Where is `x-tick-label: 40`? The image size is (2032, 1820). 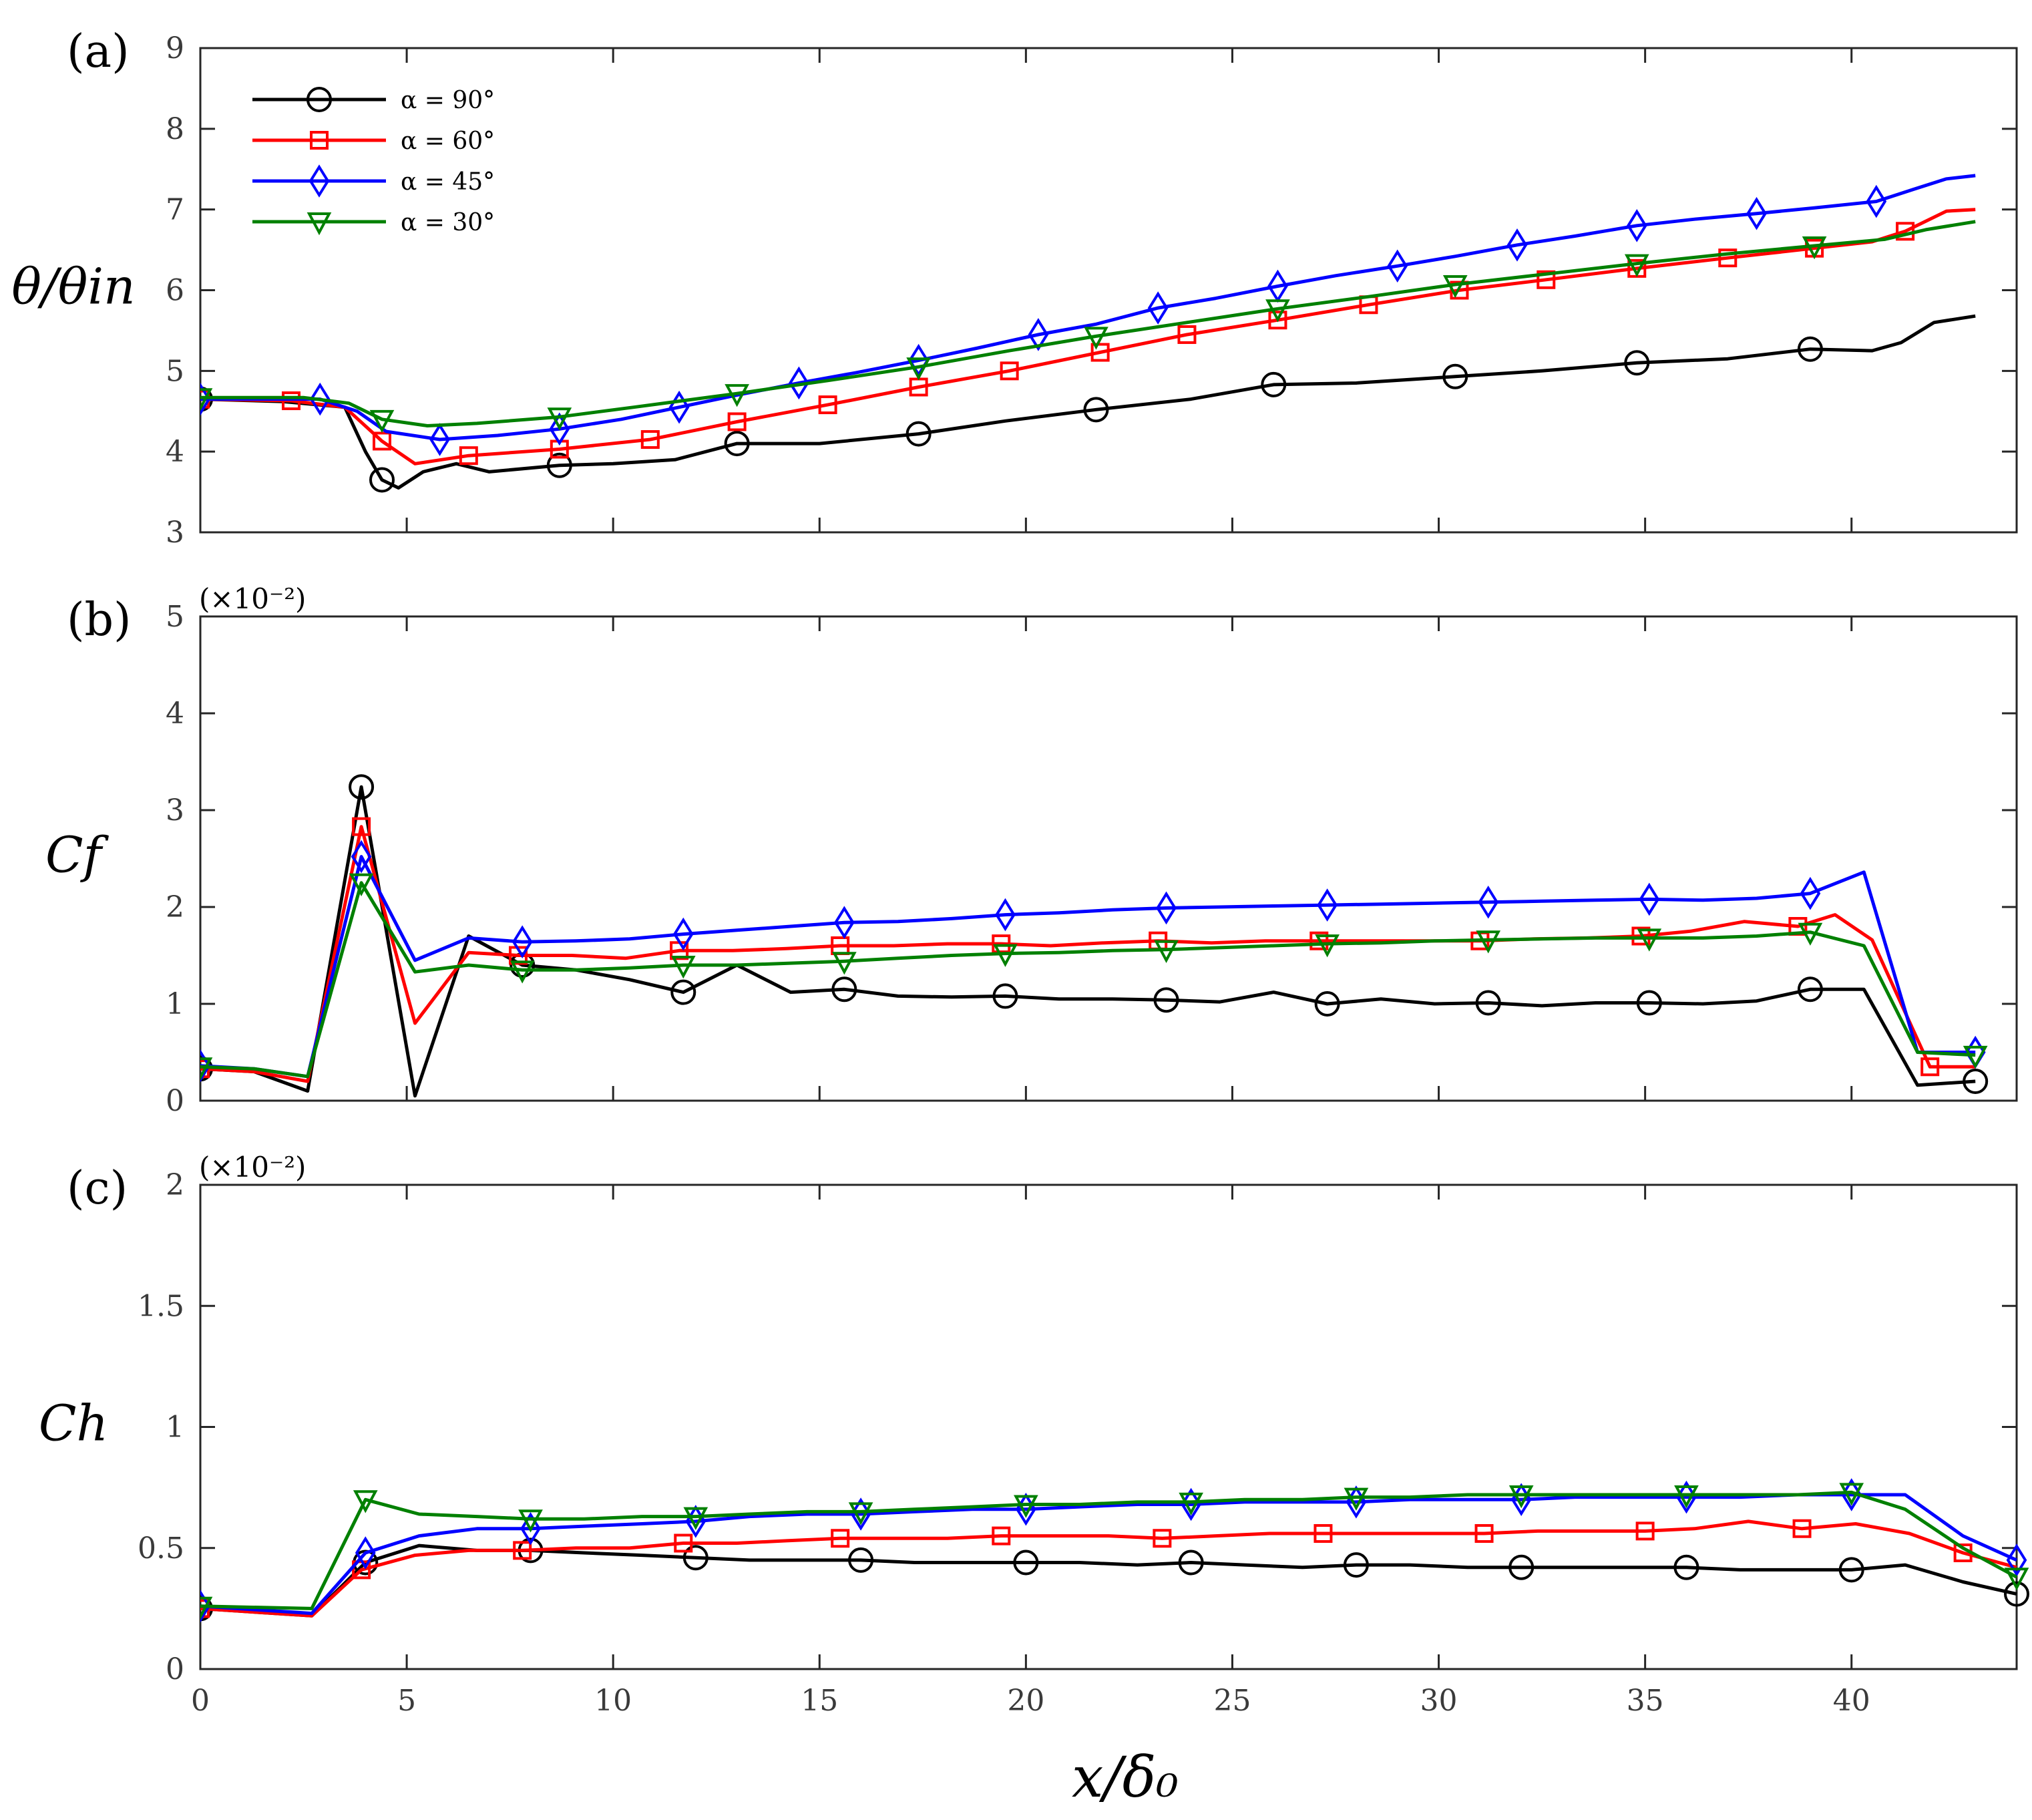
x-tick-label: 40 is located at coordinates (1851, 1701).